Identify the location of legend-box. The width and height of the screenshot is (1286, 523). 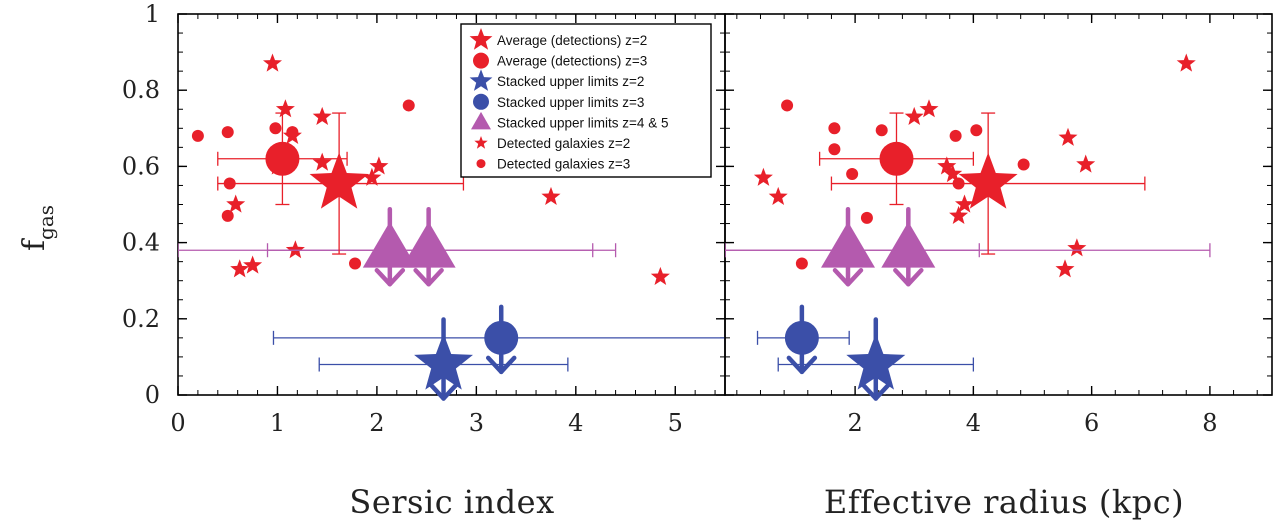
(586, 100).